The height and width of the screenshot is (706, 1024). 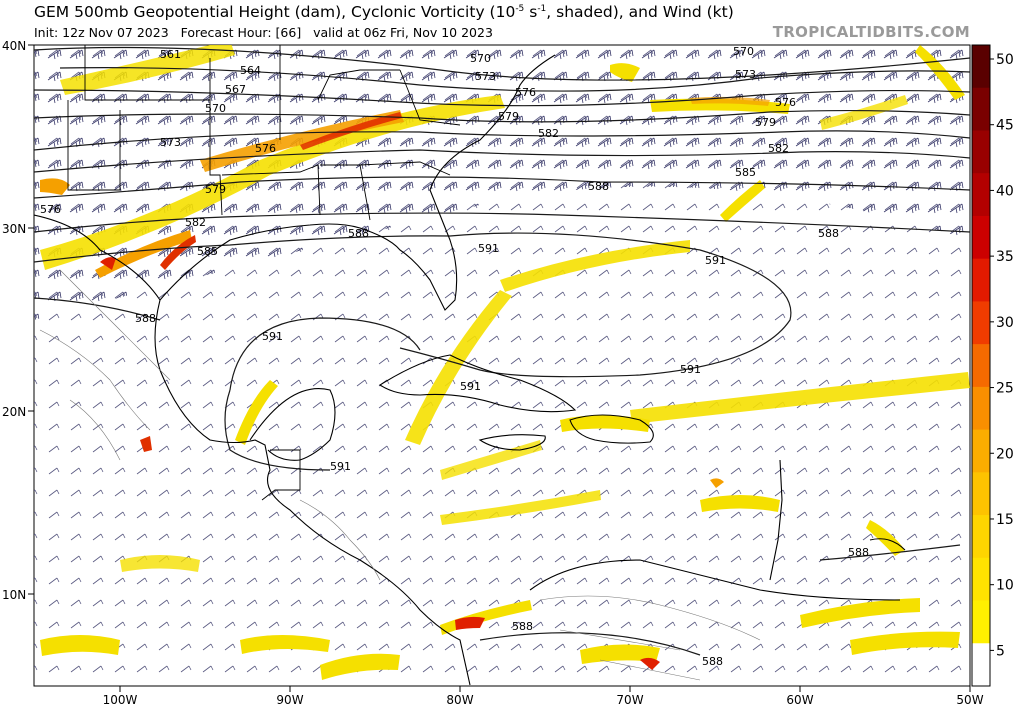 What do you see at coordinates (14, 229) in the screenshot?
I see `lat-label-30n: 30N` at bounding box center [14, 229].